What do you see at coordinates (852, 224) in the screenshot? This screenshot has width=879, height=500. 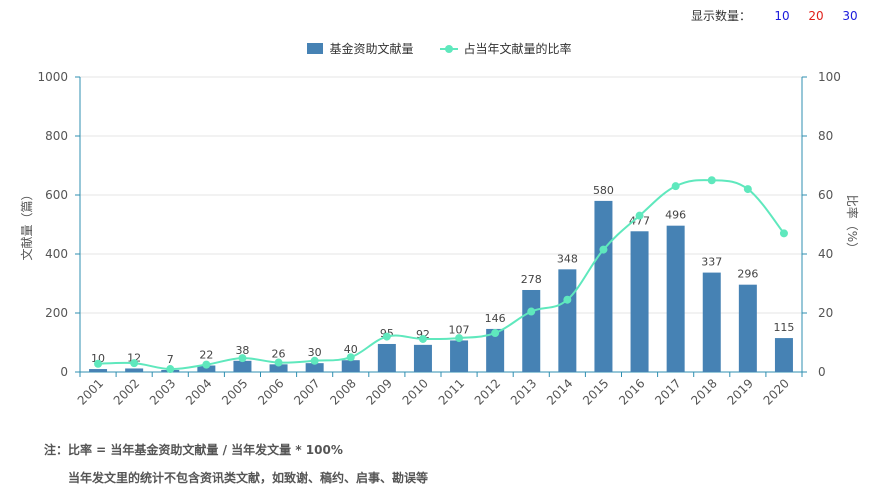 I see `y2-axis-title: 比率（%）` at bounding box center [852, 224].